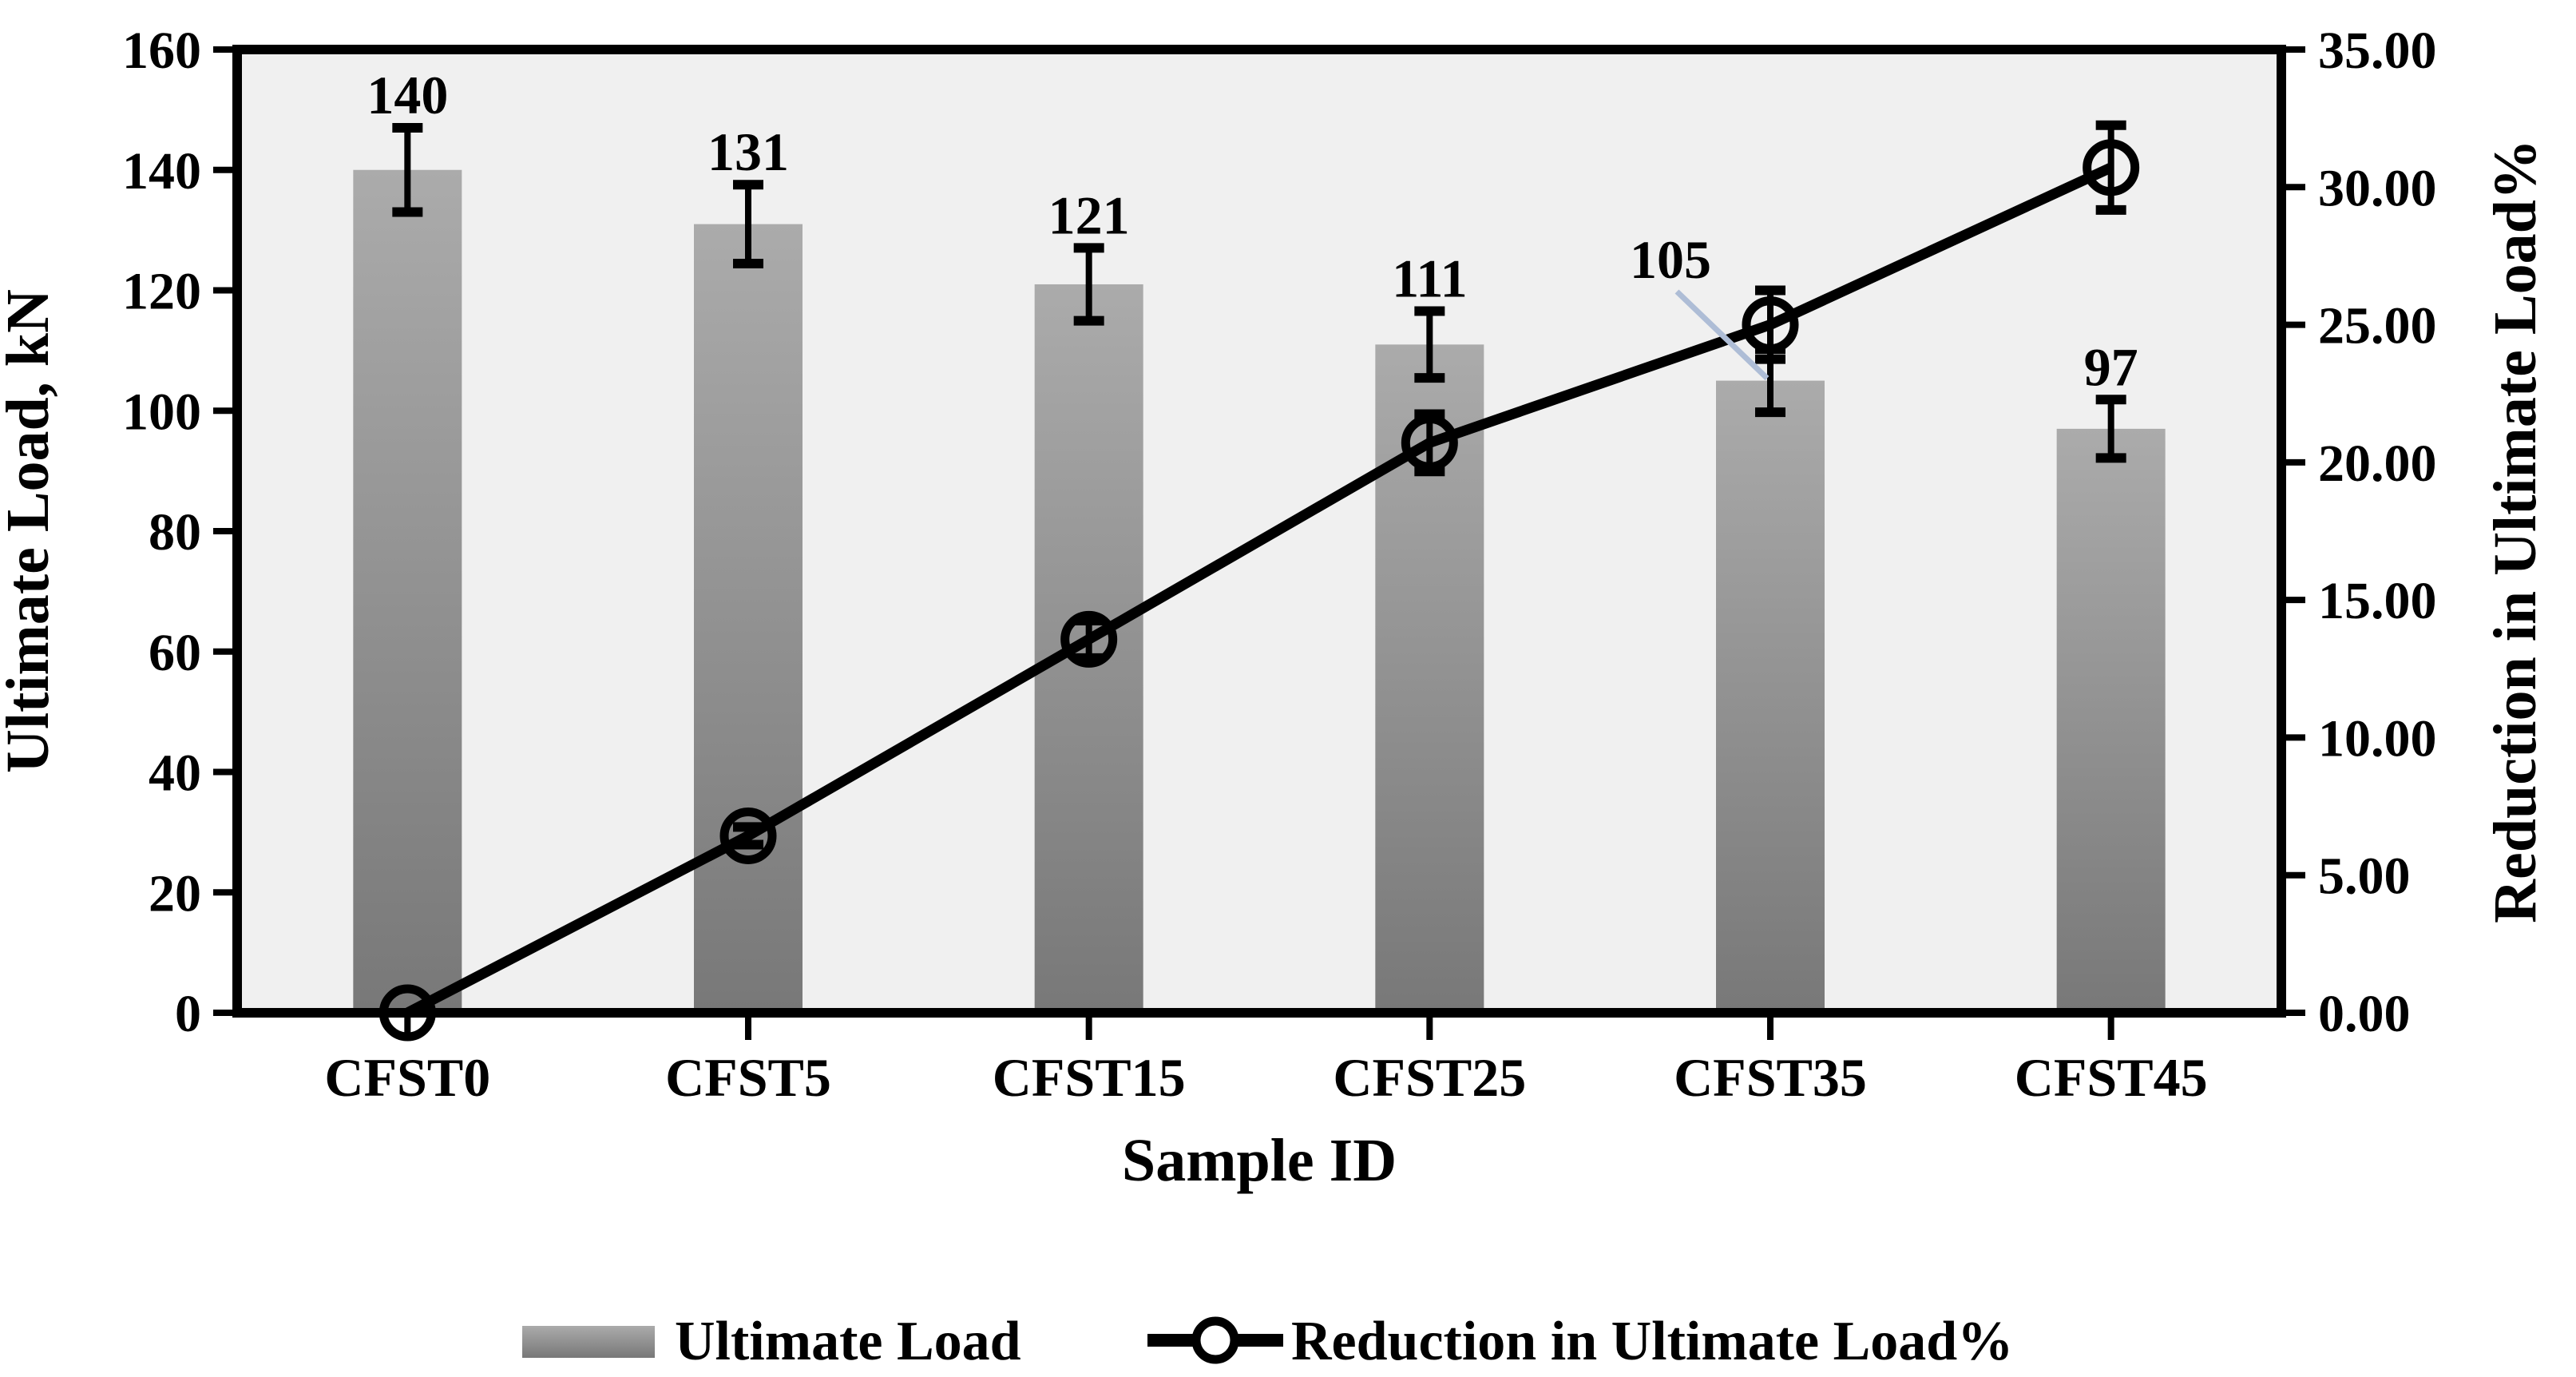 This screenshot has width=2576, height=1377. Describe the element at coordinates (748, 151) in the screenshot. I see `bar-data-label: 131` at that location.